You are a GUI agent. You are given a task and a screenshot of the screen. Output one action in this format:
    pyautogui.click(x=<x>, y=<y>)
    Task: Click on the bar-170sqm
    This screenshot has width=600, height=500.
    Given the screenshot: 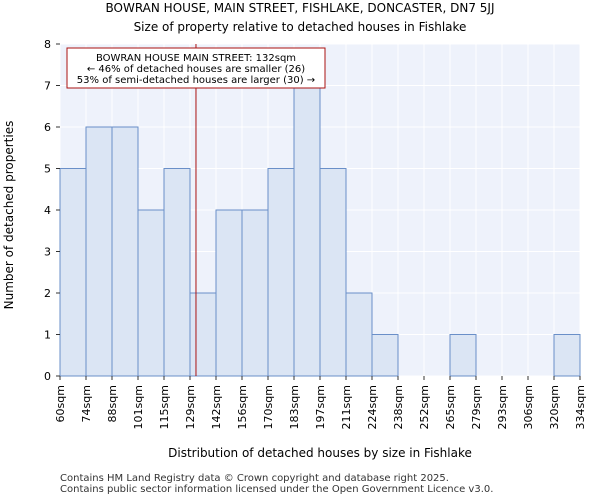 What is the action you would take?
    pyautogui.click(x=281, y=272)
    